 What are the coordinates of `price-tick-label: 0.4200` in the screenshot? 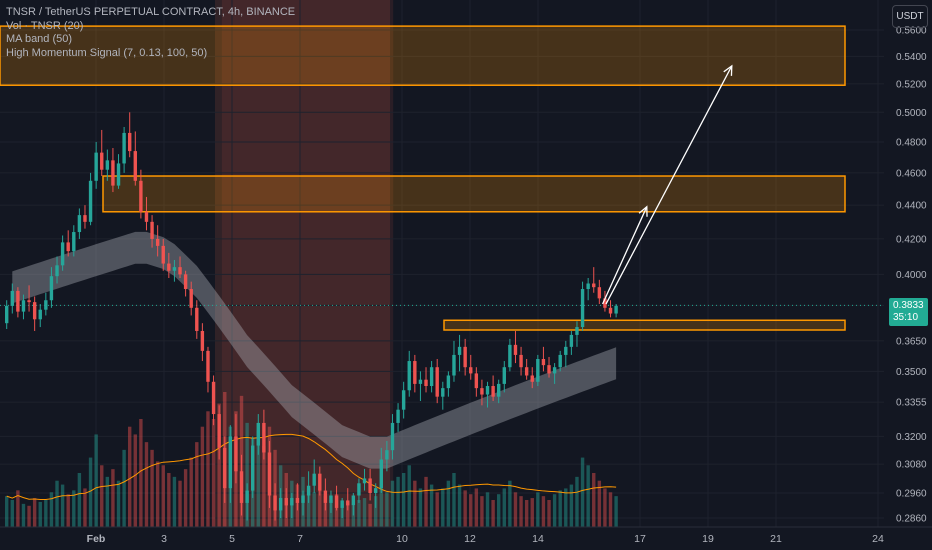 It's located at (911, 239).